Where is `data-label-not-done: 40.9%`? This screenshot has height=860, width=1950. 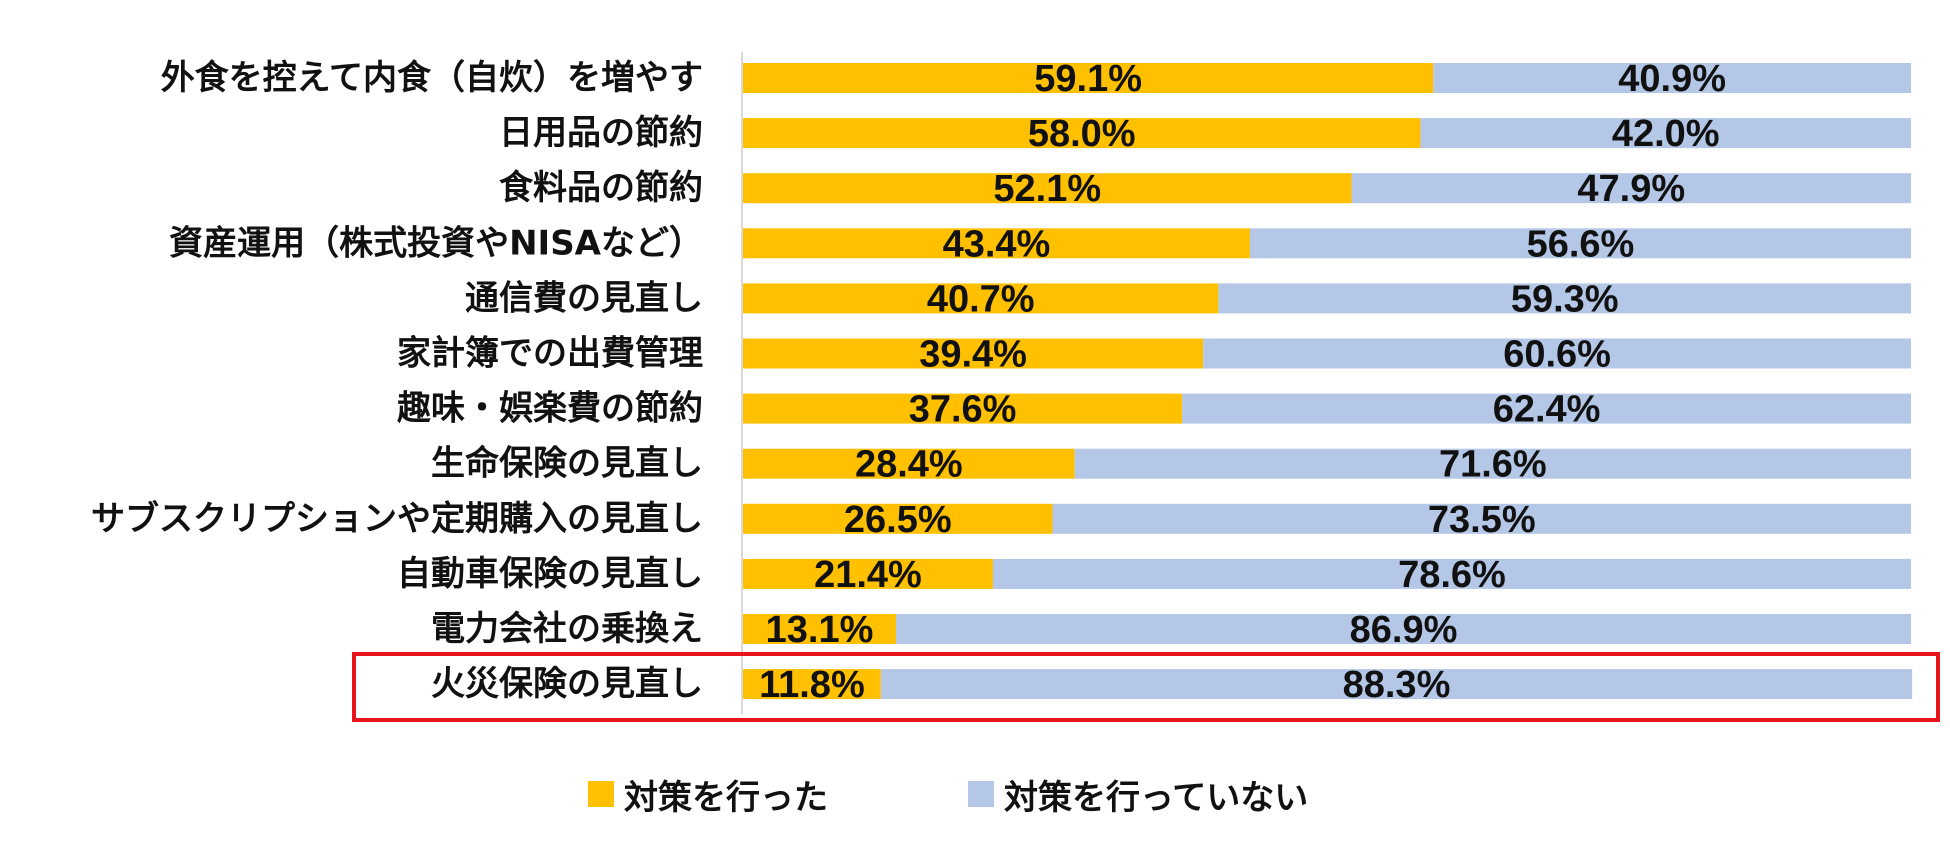
data-label-not-done: 40.9% is located at coordinates (1672, 79).